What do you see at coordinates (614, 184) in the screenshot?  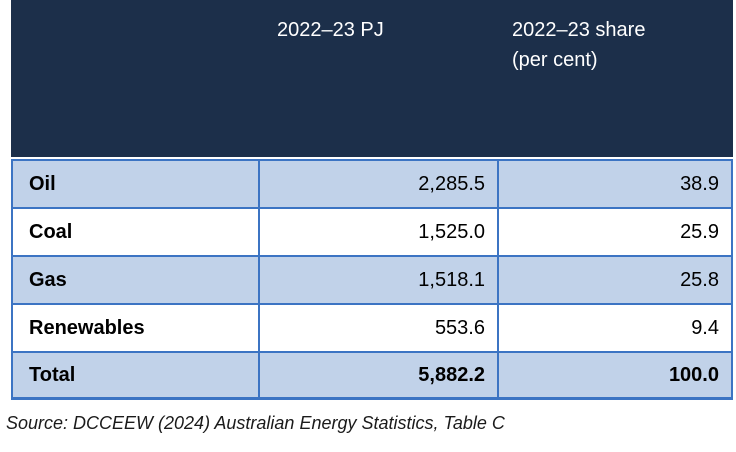 I see `row-share-value: 38.9` at bounding box center [614, 184].